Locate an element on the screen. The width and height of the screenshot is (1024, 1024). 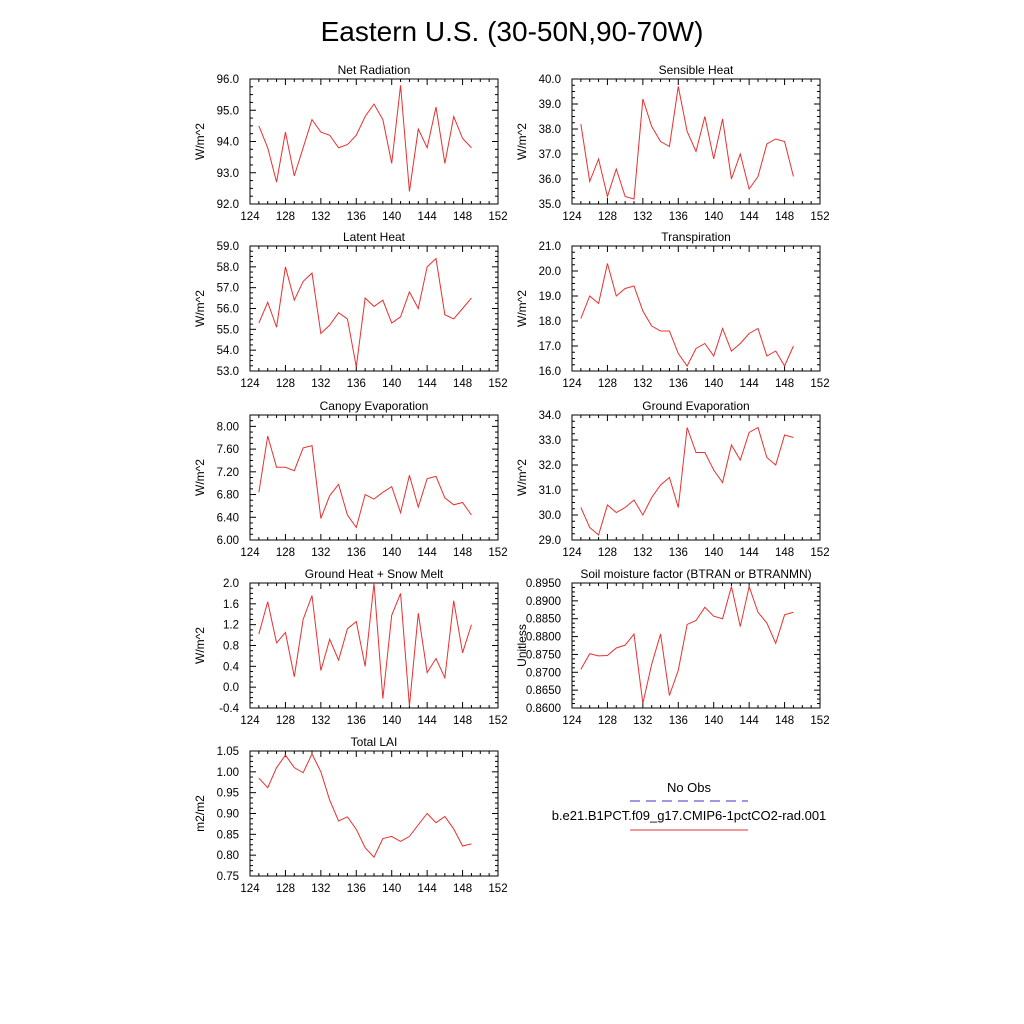
y-tick-label: 36.0 is located at coordinates (550, 180).